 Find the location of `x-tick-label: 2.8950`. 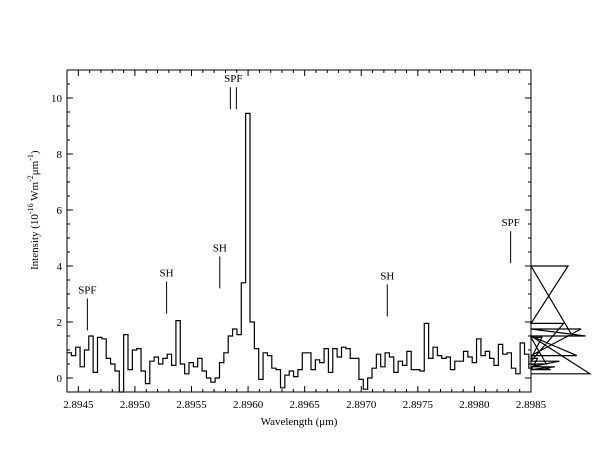

x-tick-label: 2.8950 is located at coordinates (135, 405).